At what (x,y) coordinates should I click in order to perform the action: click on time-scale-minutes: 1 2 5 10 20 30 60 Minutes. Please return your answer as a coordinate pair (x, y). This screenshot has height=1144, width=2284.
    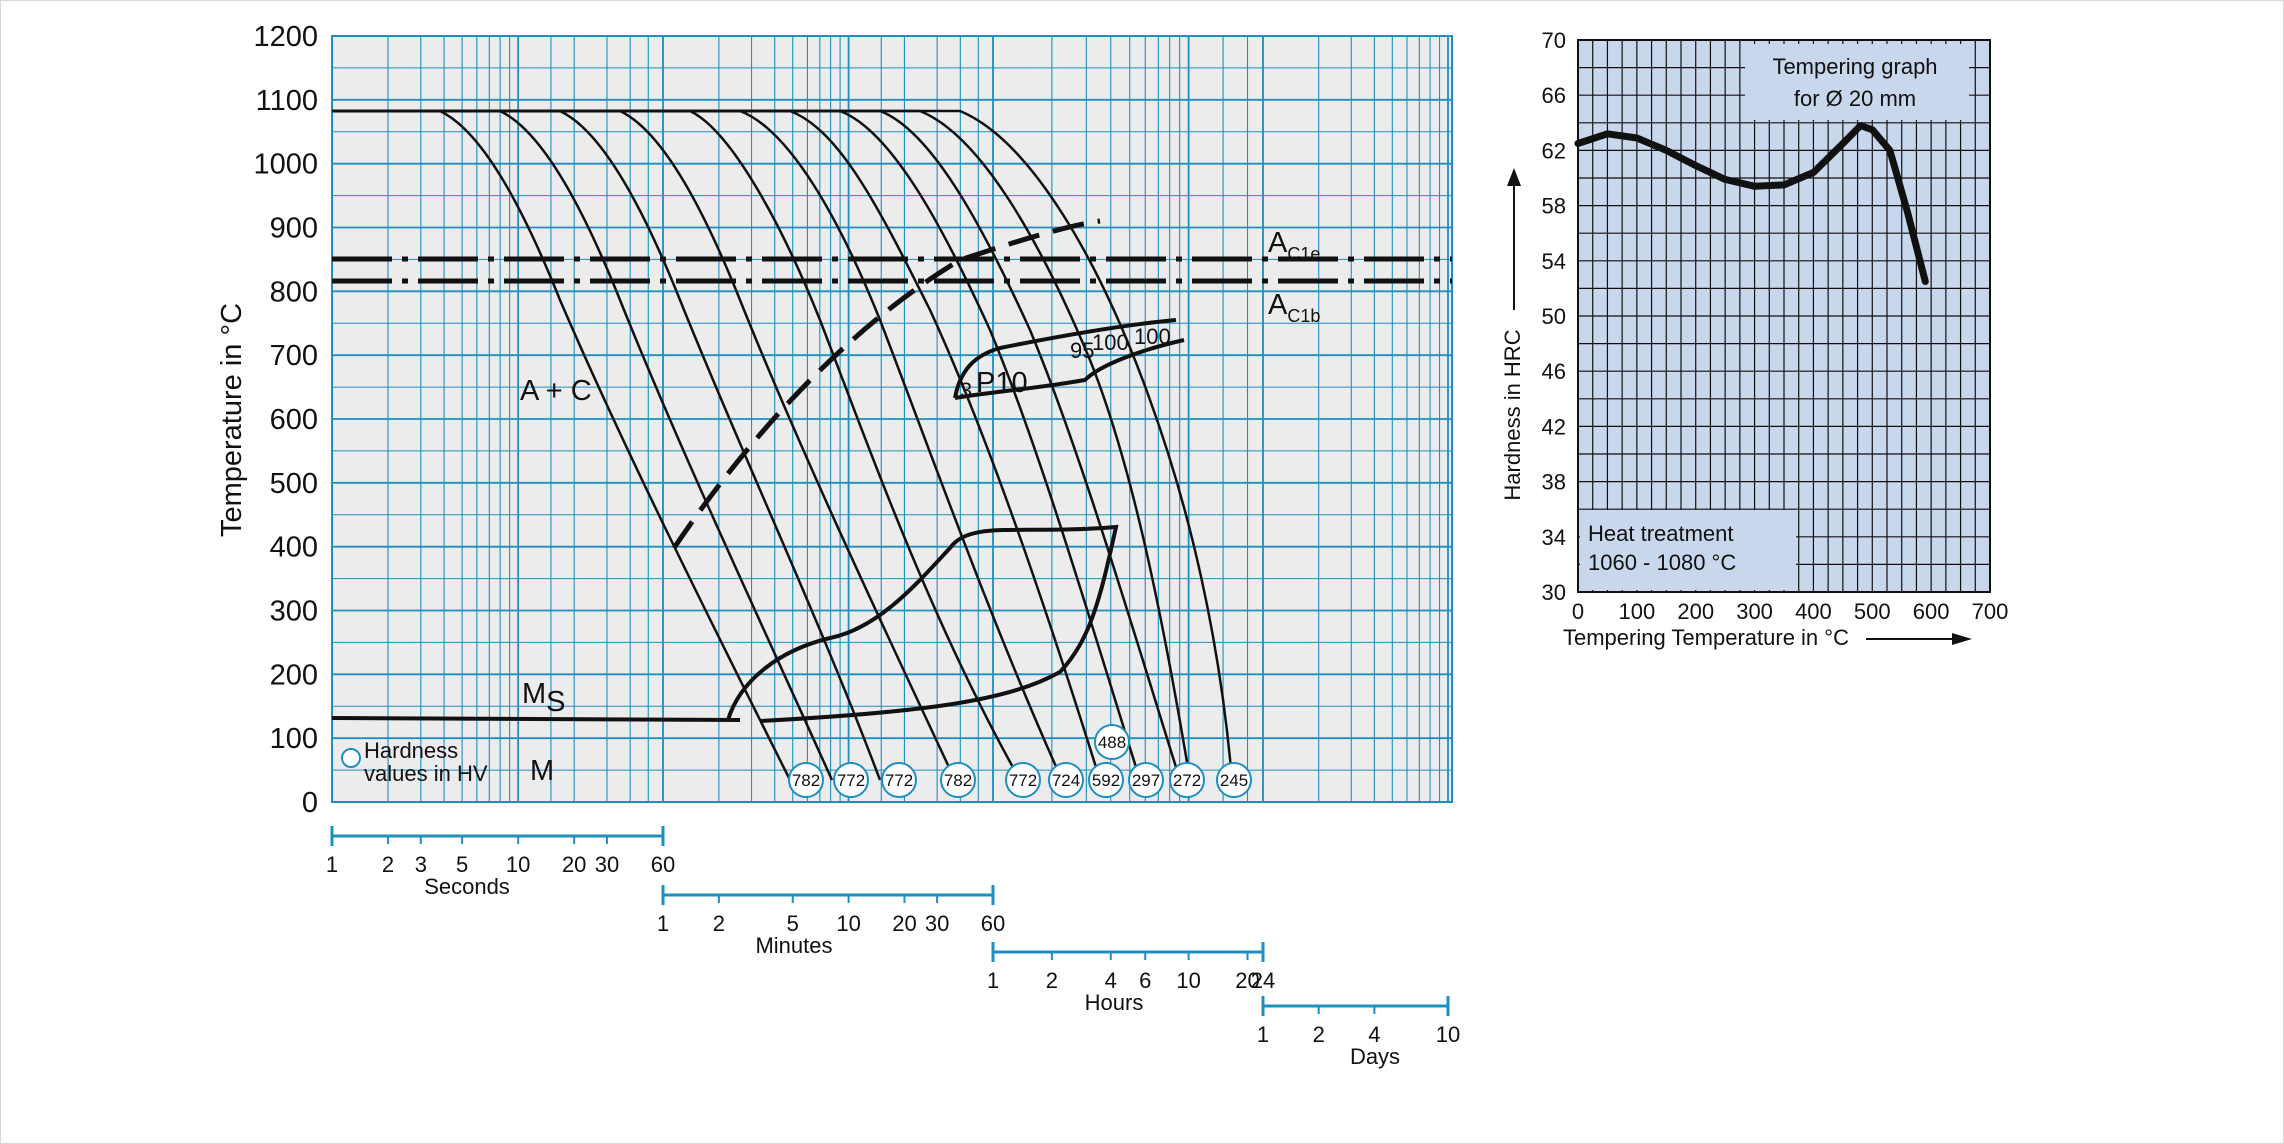
    Looking at the image, I should click on (831, 921).